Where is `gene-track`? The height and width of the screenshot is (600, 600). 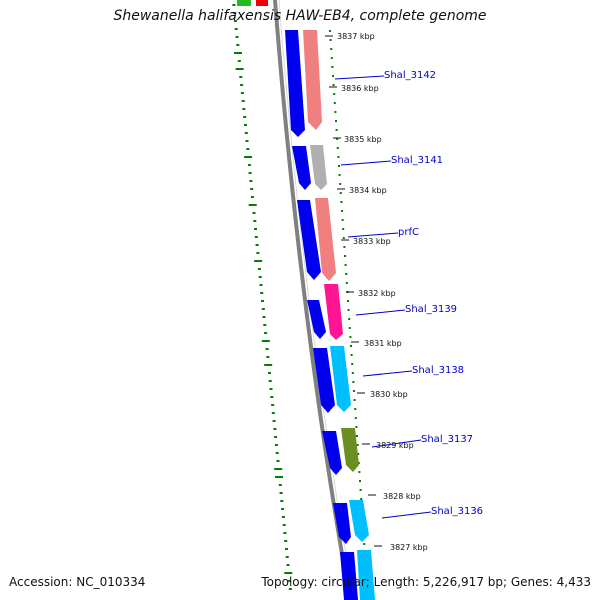
gene-track is located at coordinates (339, 315).